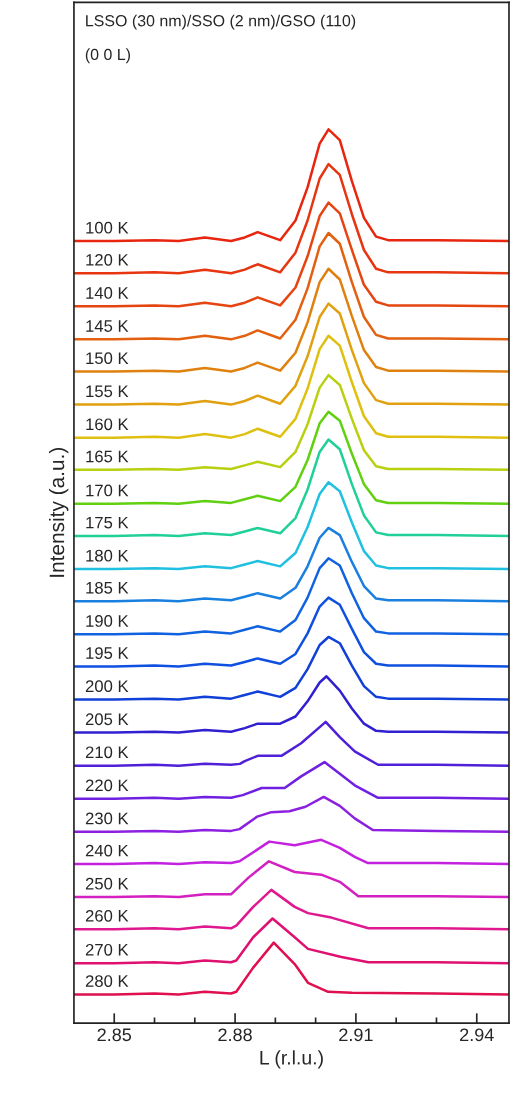 The height and width of the screenshot is (1101, 510). I want to click on series-label: 150 K, so click(107, 358).